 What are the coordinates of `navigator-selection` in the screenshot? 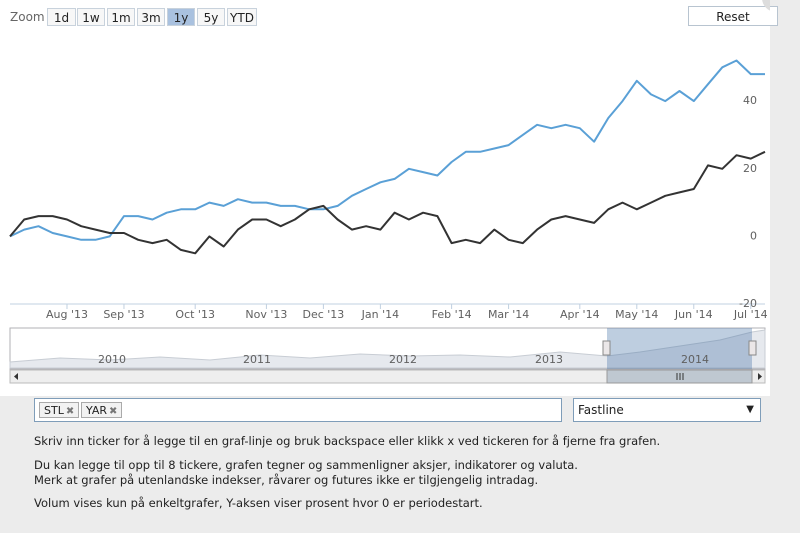 It's located at (679, 348).